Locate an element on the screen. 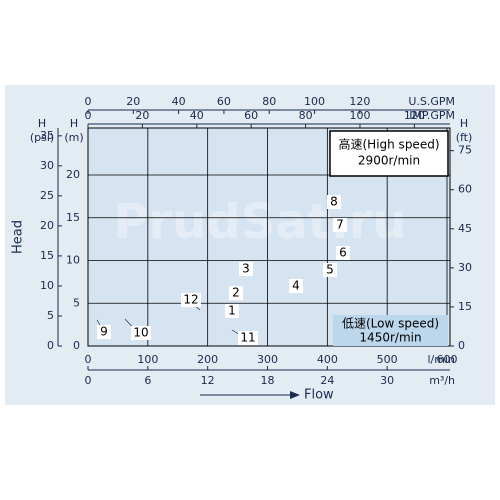  y2-symbol: H is located at coordinates (464, 123).